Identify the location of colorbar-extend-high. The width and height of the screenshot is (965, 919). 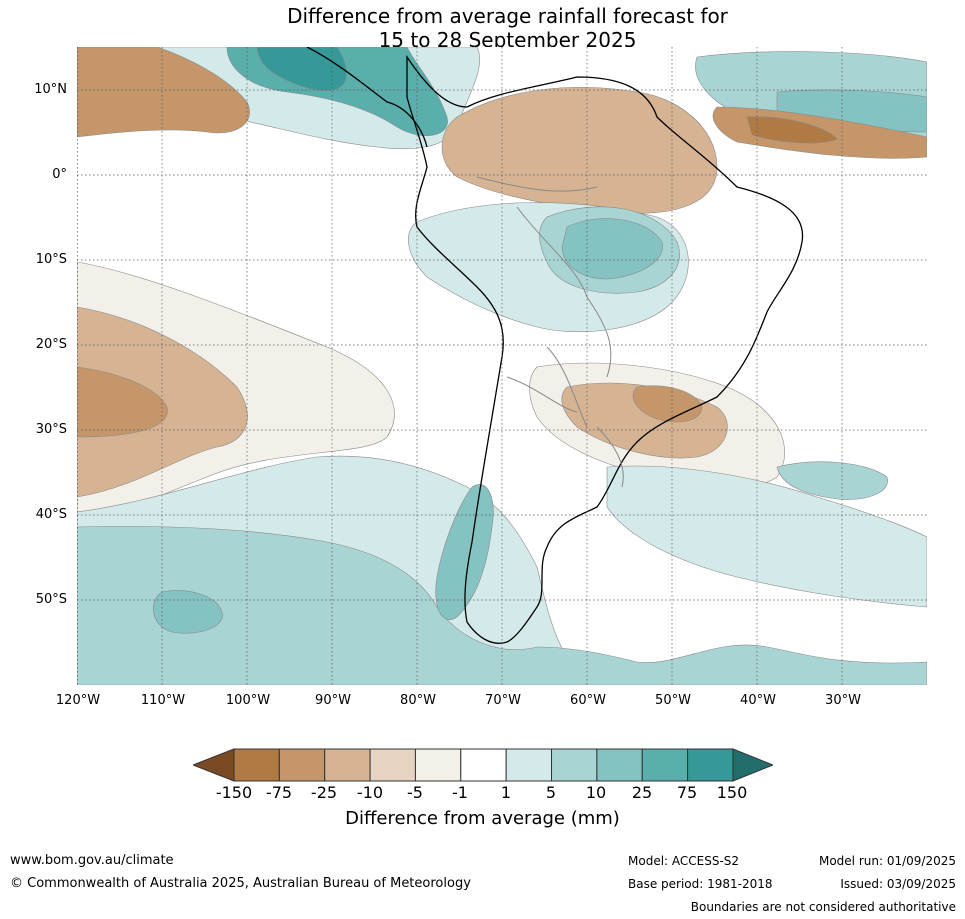
(752, 765).